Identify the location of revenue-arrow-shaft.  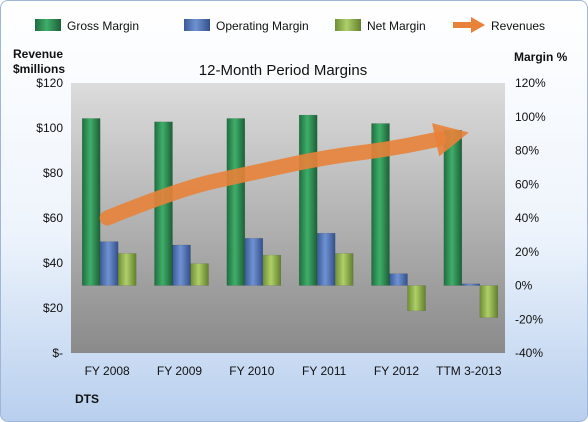
(273, 178).